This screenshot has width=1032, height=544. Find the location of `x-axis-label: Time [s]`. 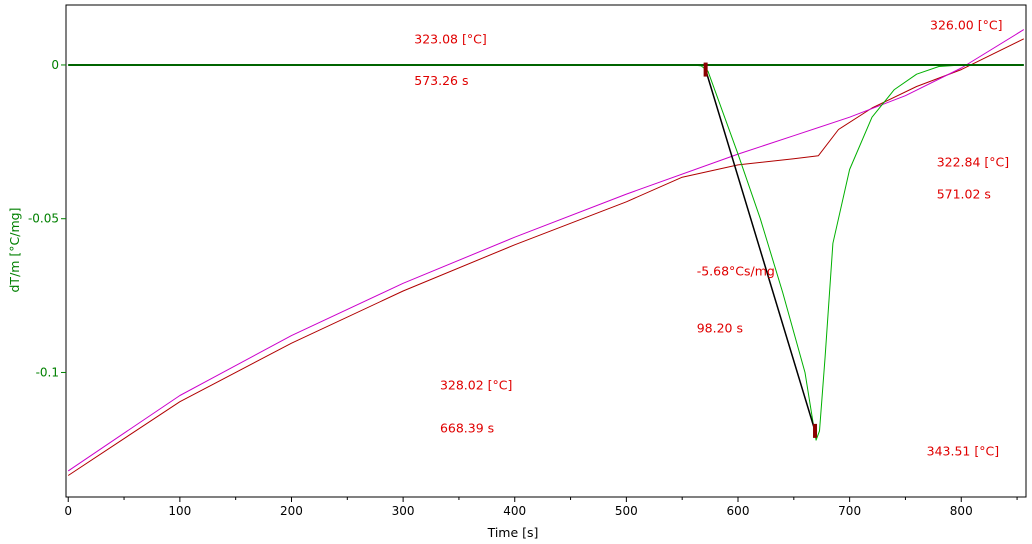

x-axis-label: Time [s] is located at coordinates (513, 532).